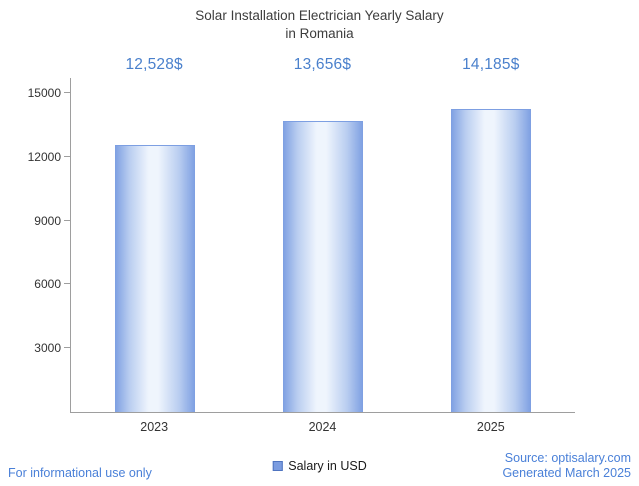 The width and height of the screenshot is (639, 486). What do you see at coordinates (327, 466) in the screenshot?
I see `legend-label: Salary in USD` at bounding box center [327, 466].